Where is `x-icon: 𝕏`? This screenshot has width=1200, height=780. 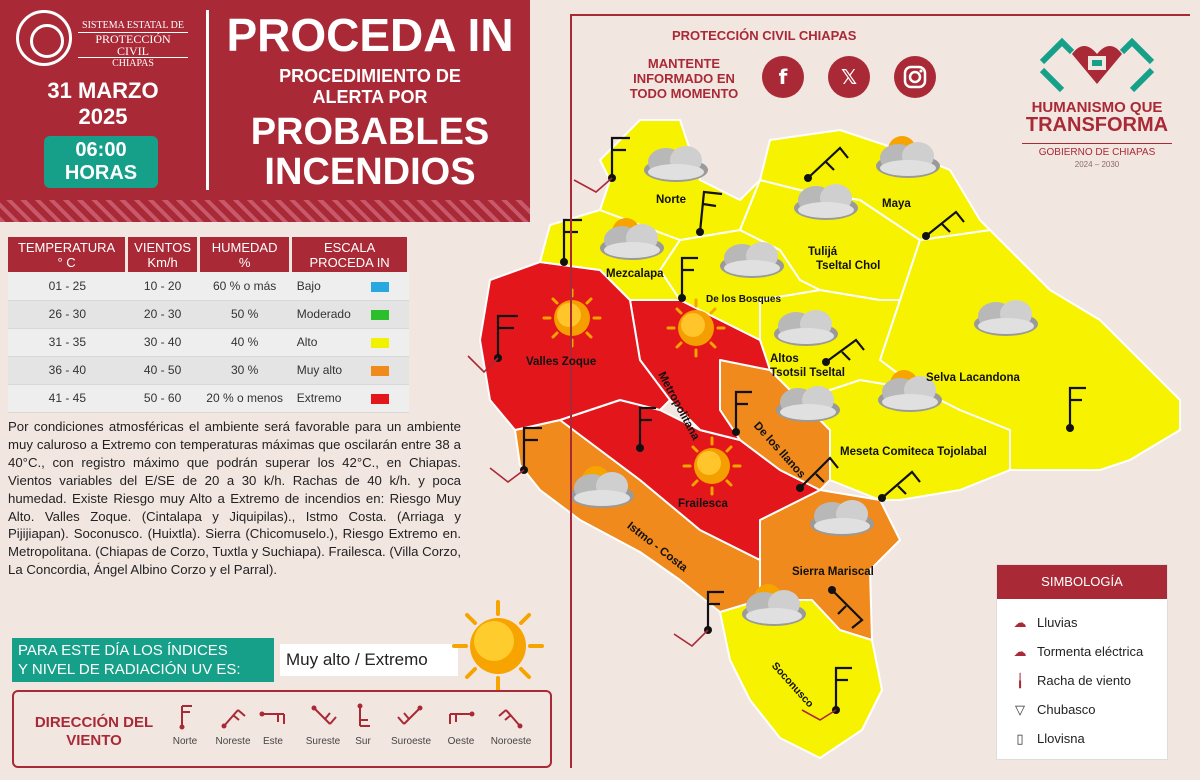
x-icon: 𝕏 is located at coordinates (849, 77).